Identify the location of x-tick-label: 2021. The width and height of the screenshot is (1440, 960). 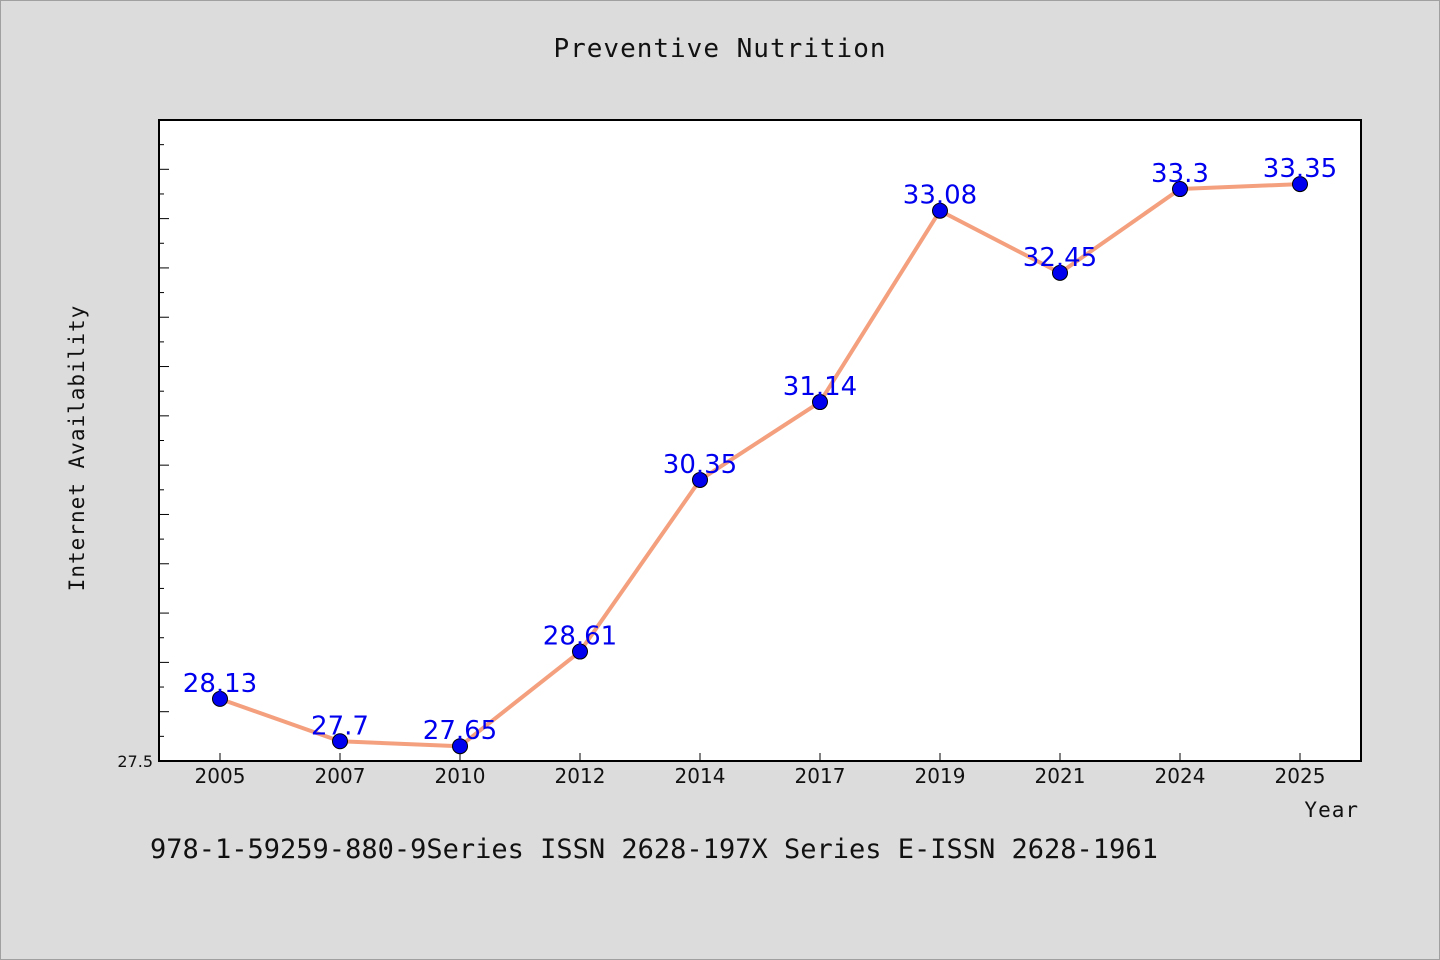
(1060, 776).